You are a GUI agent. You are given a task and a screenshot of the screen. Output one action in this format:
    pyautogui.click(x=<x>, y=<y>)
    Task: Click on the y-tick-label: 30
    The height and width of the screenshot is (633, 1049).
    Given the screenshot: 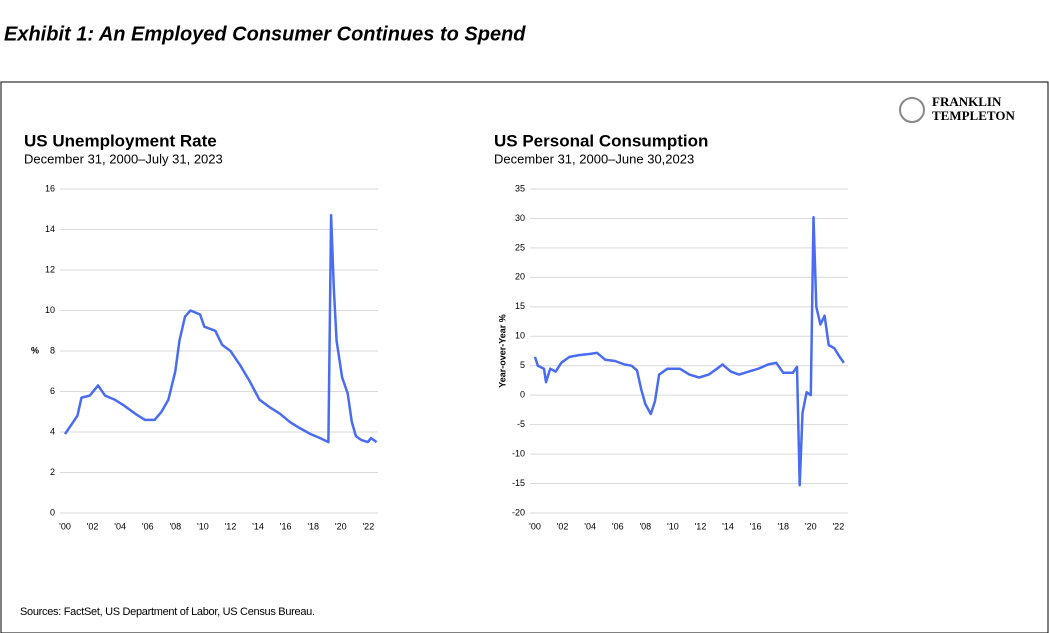 What is the action you would take?
    pyautogui.click(x=520, y=218)
    